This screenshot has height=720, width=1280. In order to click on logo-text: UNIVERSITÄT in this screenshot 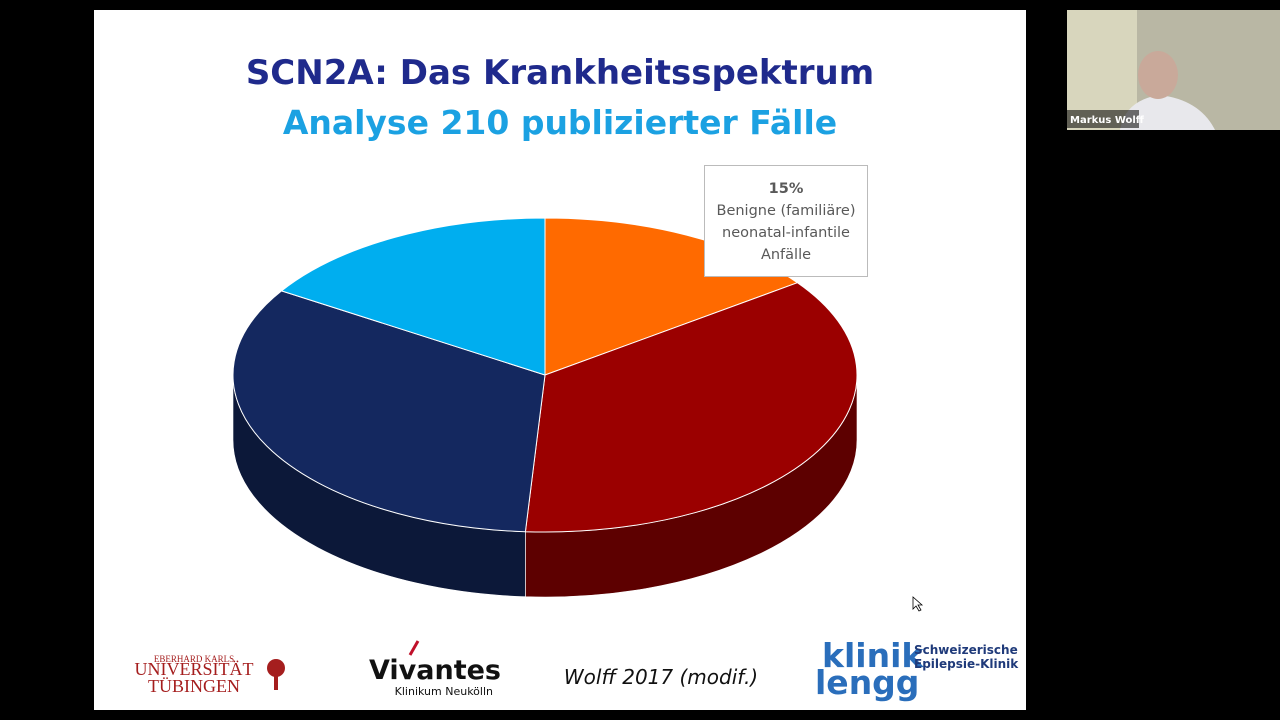, I will do `click(194, 669)`.